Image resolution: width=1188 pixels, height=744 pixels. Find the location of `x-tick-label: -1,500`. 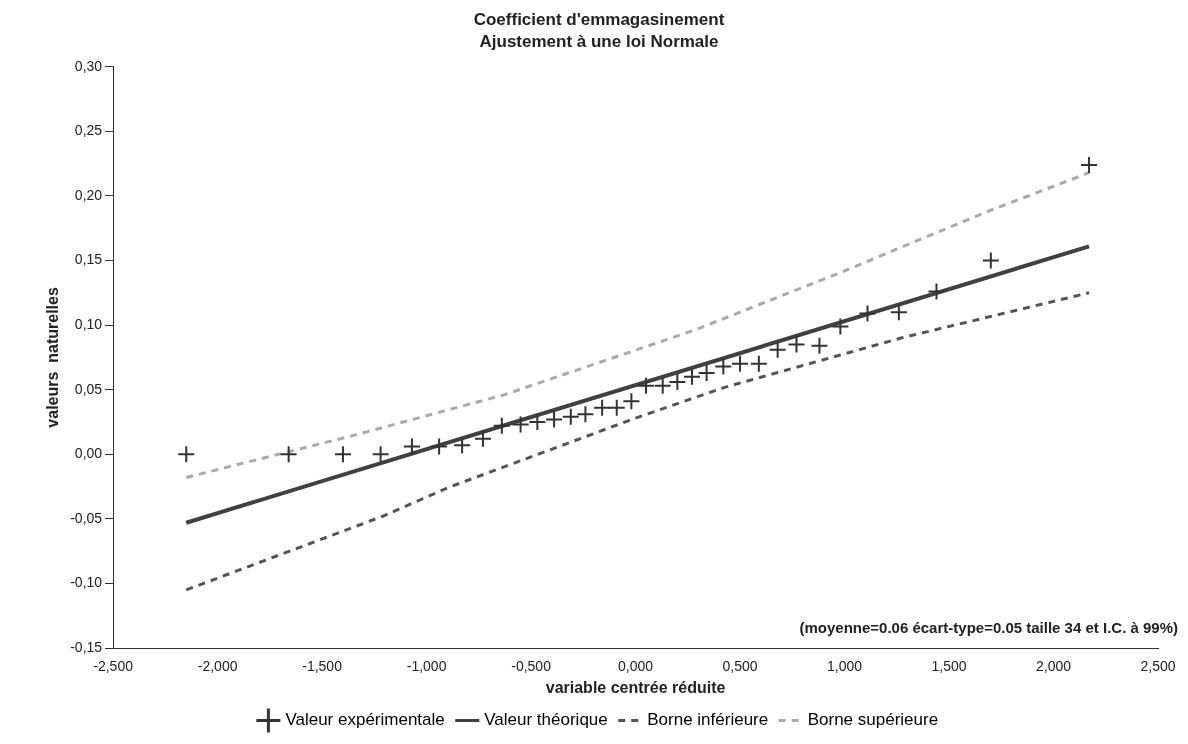

x-tick-label: -1,500 is located at coordinates (322, 666).